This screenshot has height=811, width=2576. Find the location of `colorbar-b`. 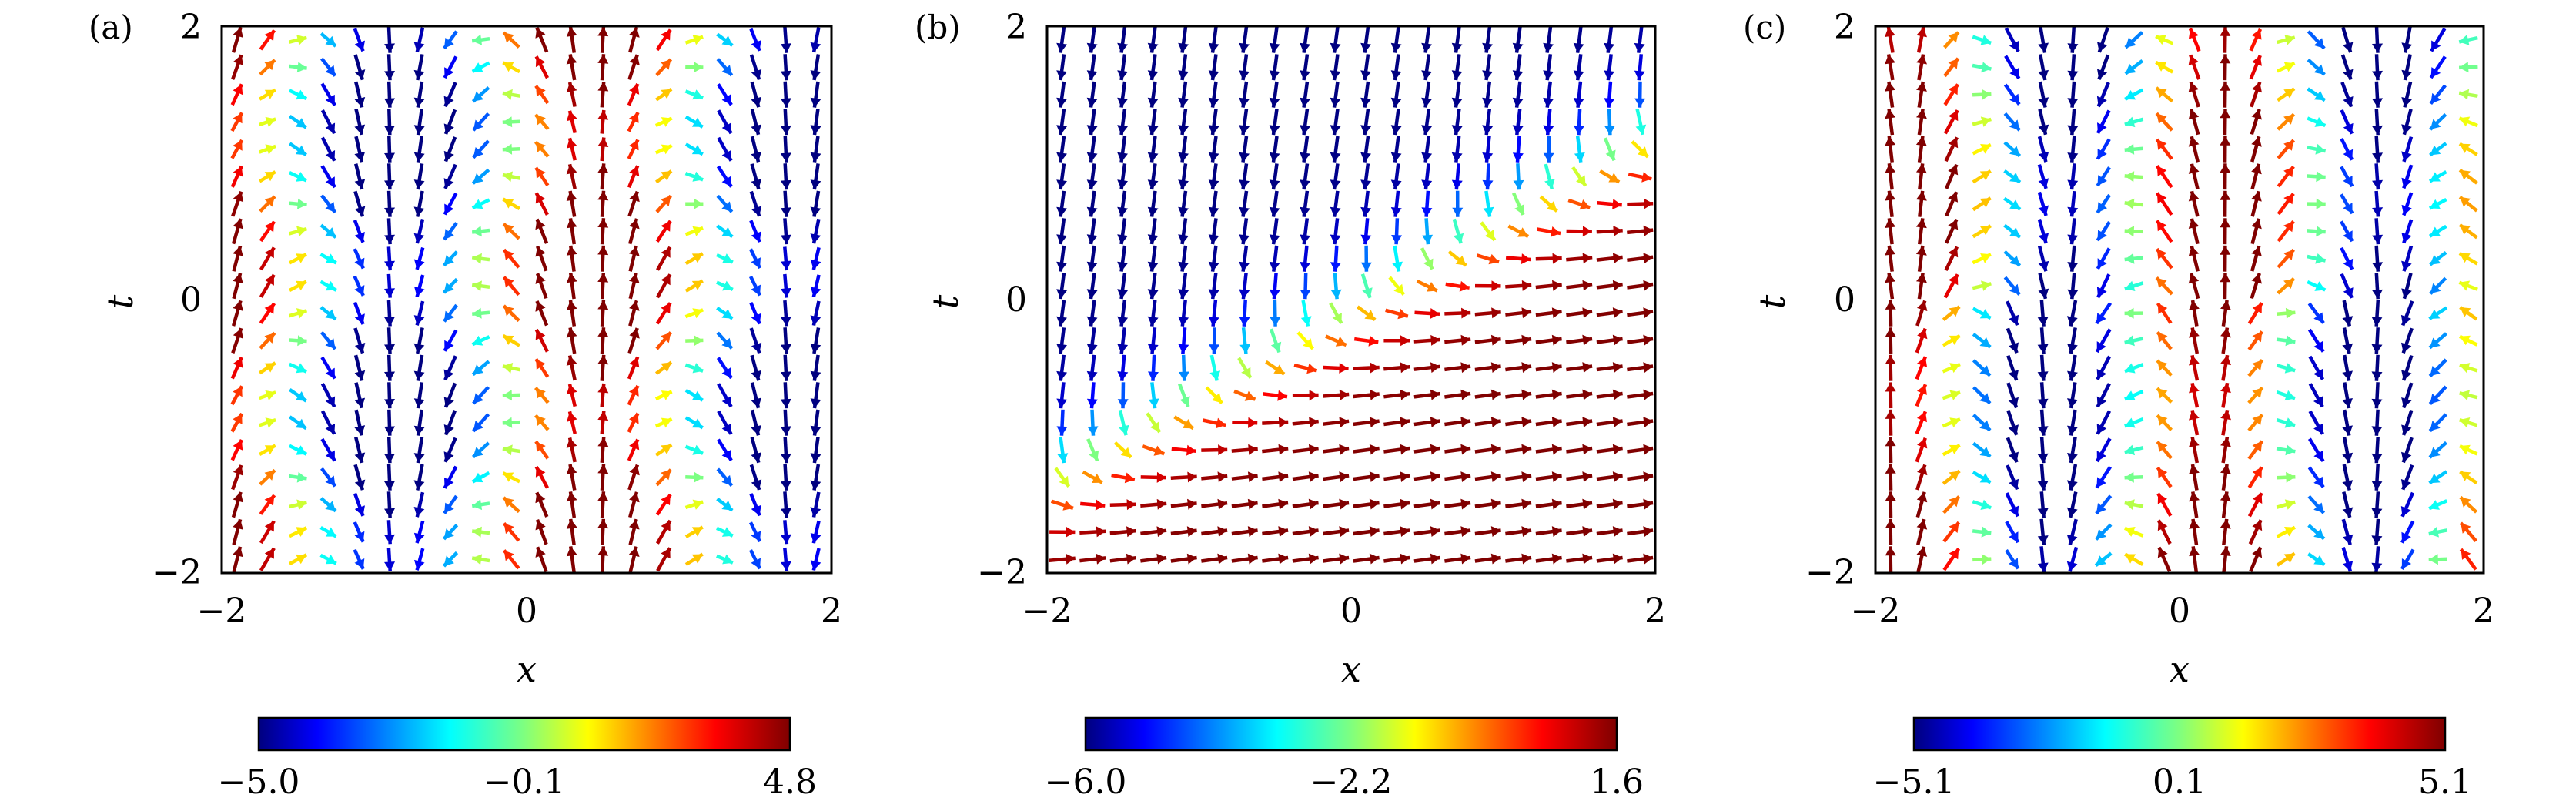

colorbar-b is located at coordinates (1351, 734).